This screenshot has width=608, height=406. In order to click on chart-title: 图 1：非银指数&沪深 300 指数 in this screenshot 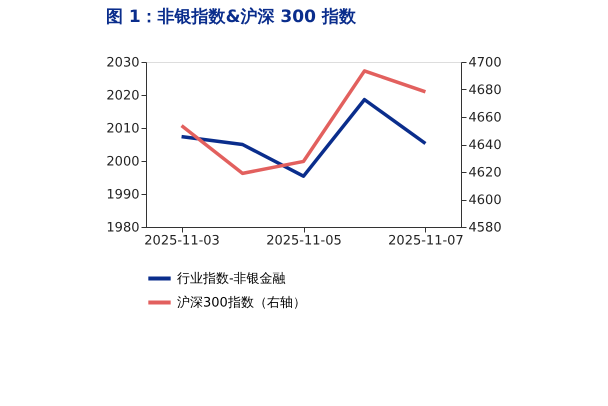, I will do `click(231, 17)`.